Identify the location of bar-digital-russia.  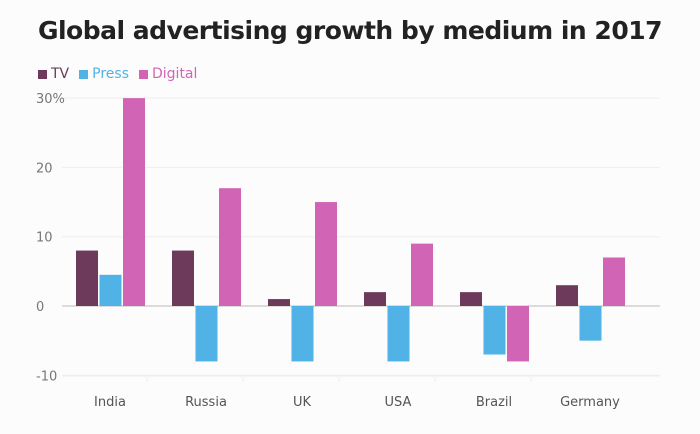
(230, 247).